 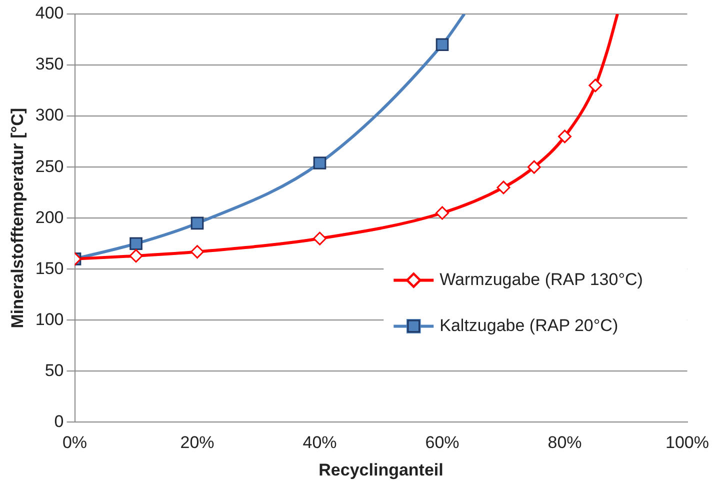 I want to click on x-tick-label: 80%, so click(x=565, y=442).